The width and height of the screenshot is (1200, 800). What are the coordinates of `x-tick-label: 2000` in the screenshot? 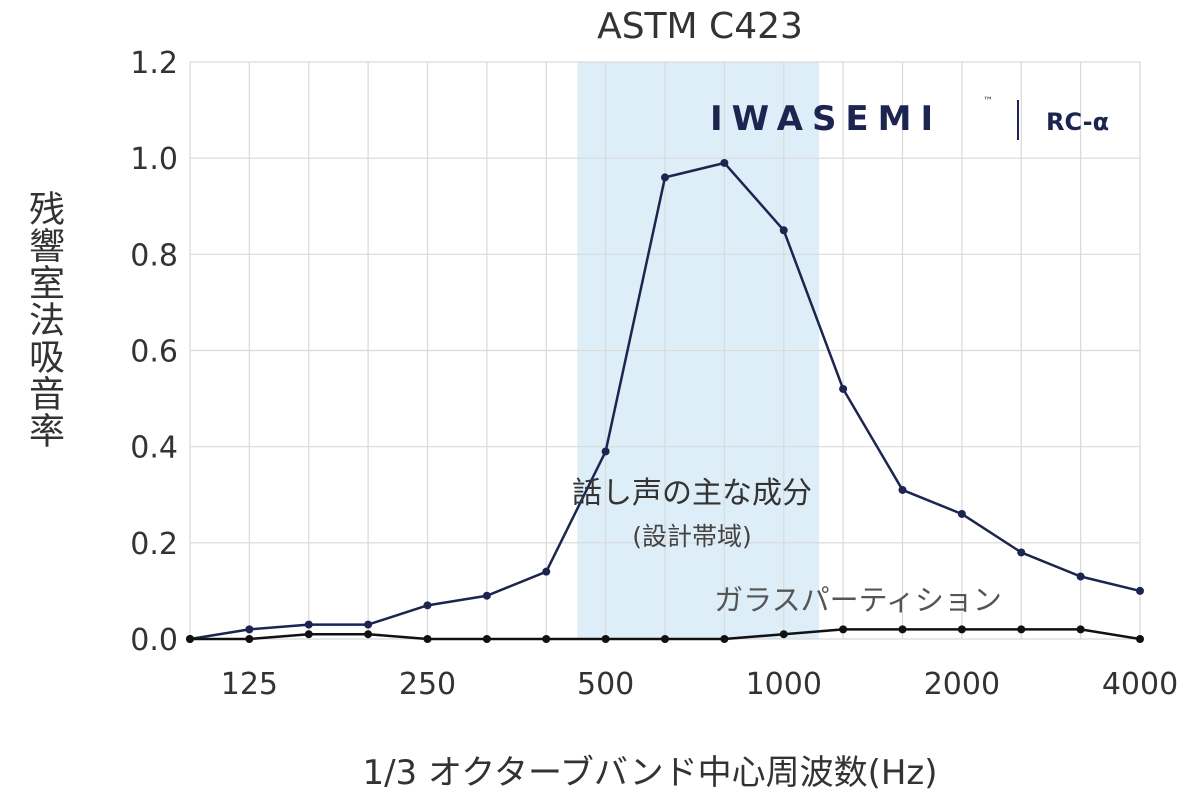 It's located at (962, 684).